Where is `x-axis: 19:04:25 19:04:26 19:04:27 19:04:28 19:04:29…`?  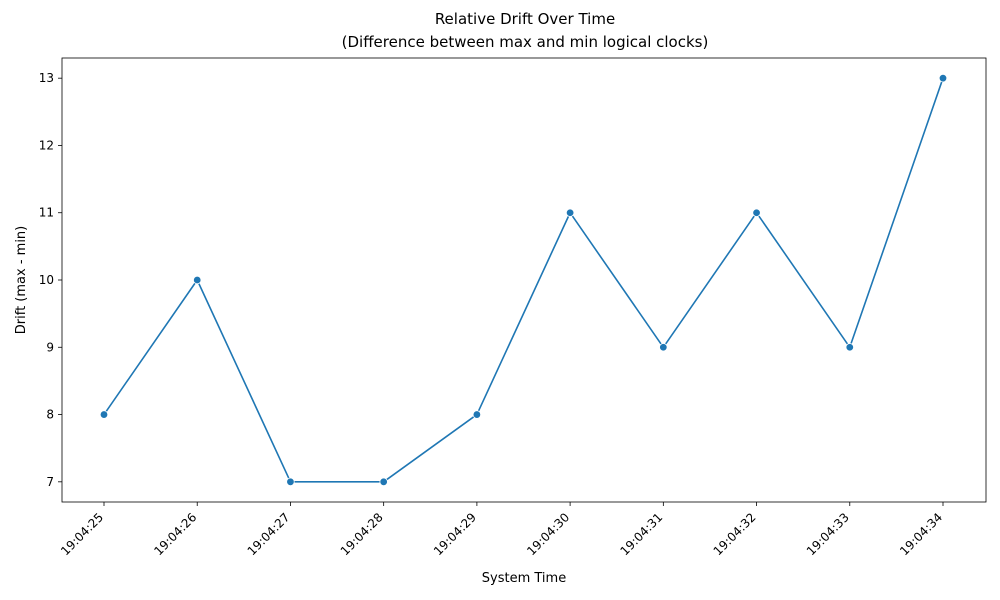
x-axis: 19:04:25 19:04:26 19:04:27 19:04:28 19:04:29… is located at coordinates (501, 530).